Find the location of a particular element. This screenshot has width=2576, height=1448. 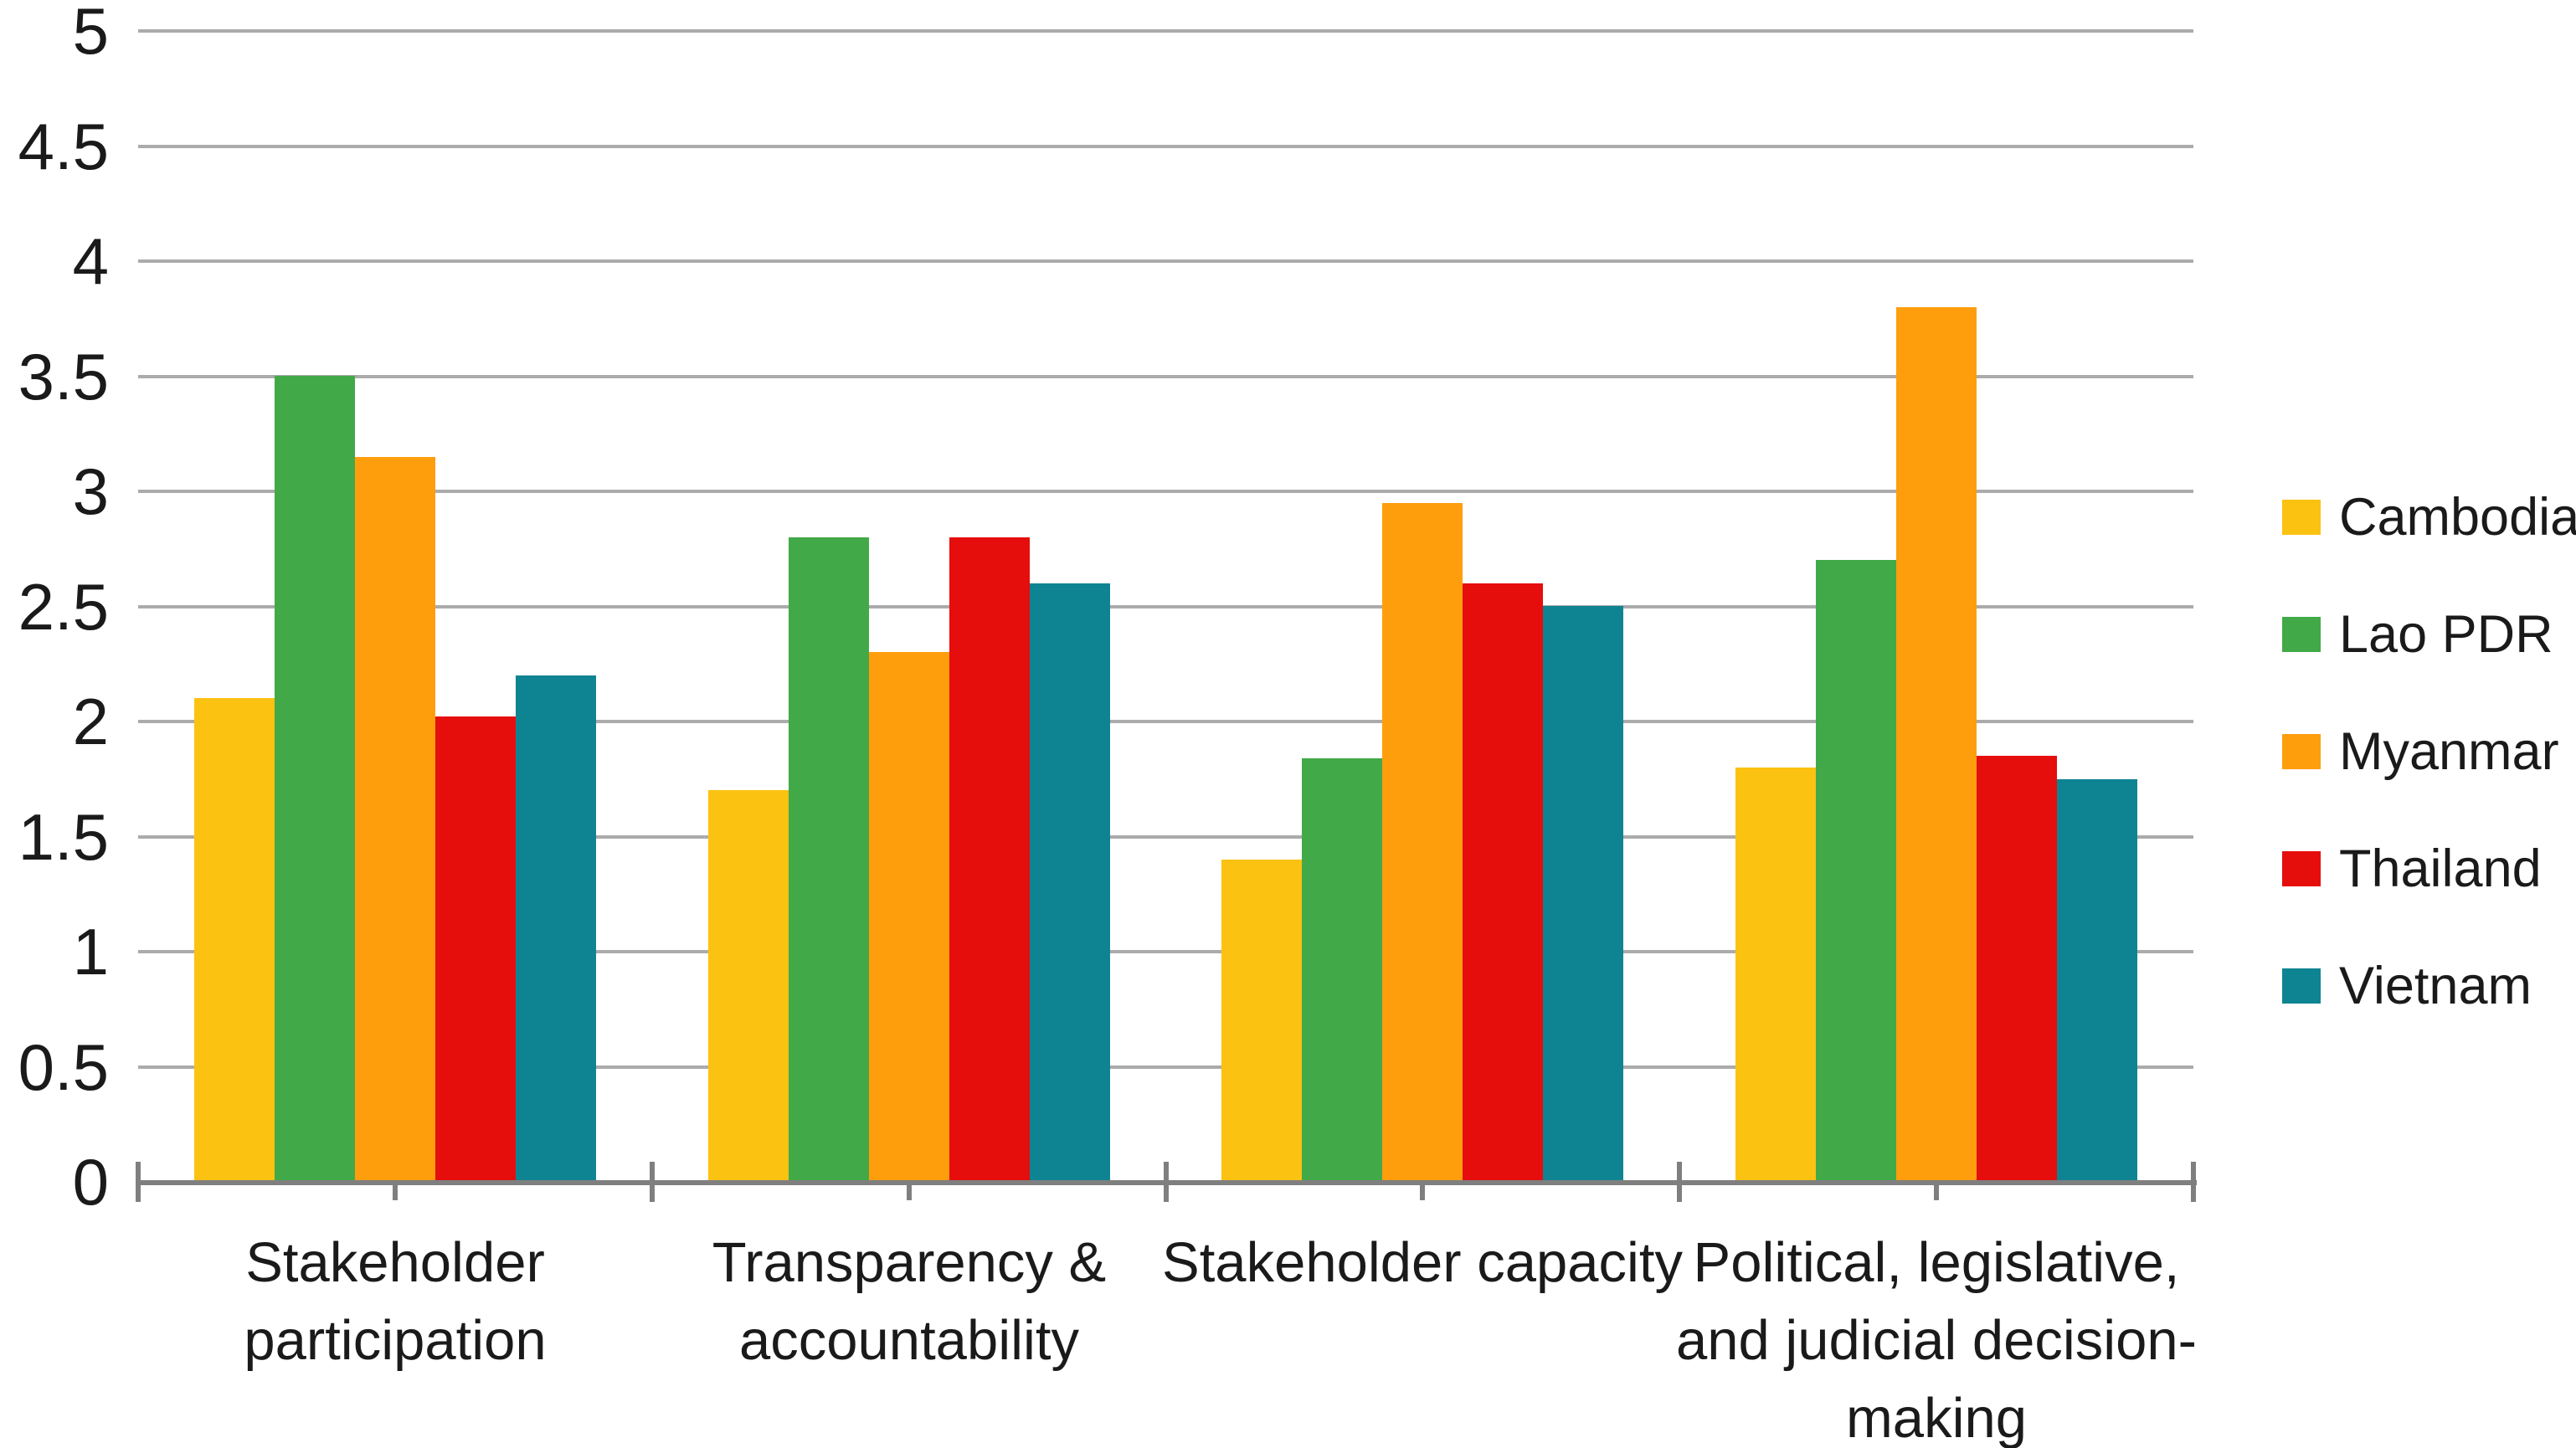

bar-thailand-stakeholder-participation is located at coordinates (476, 949).